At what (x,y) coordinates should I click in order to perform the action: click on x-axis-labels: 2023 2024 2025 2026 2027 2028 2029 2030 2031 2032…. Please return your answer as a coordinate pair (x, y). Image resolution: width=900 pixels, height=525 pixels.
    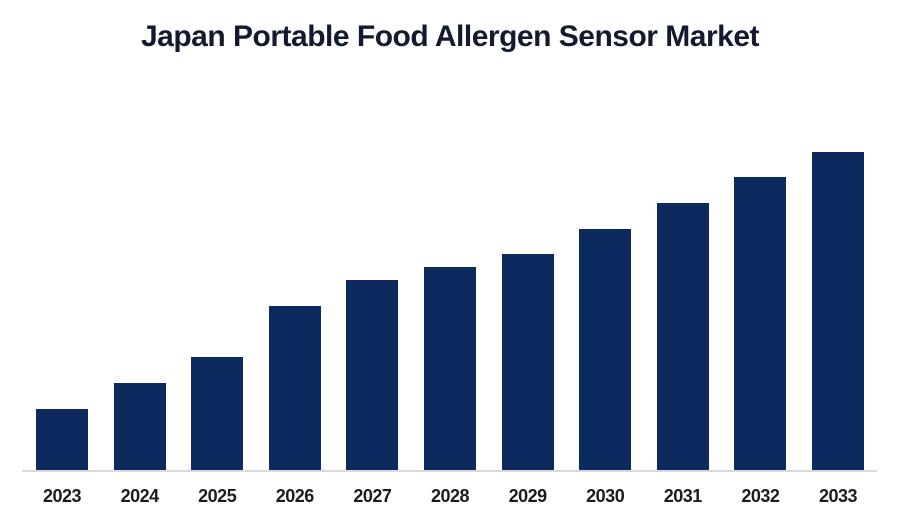
    Looking at the image, I should click on (450, 497).